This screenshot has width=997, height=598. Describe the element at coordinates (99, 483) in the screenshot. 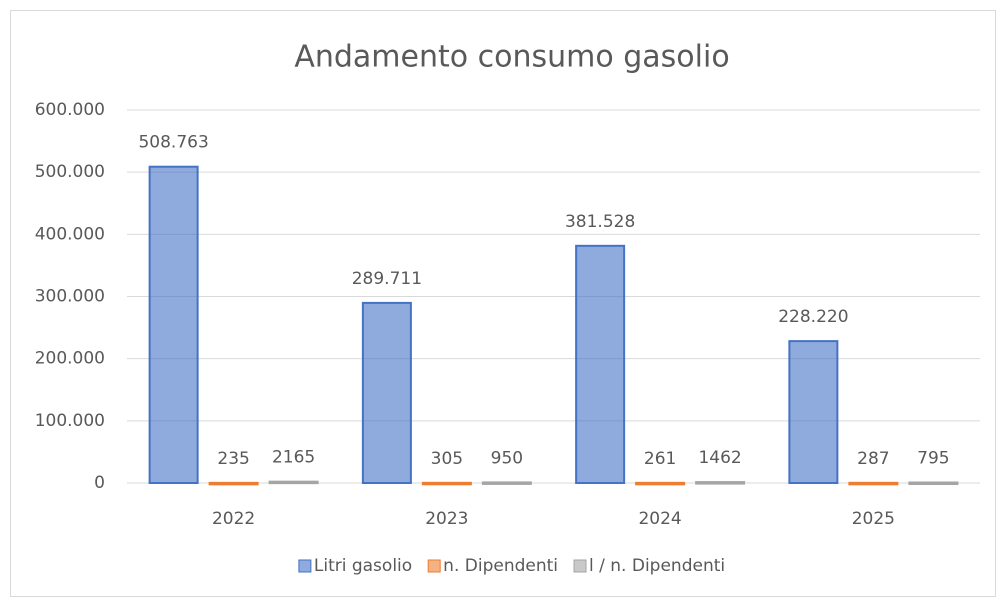

I see `y-tick-label: 0` at that location.